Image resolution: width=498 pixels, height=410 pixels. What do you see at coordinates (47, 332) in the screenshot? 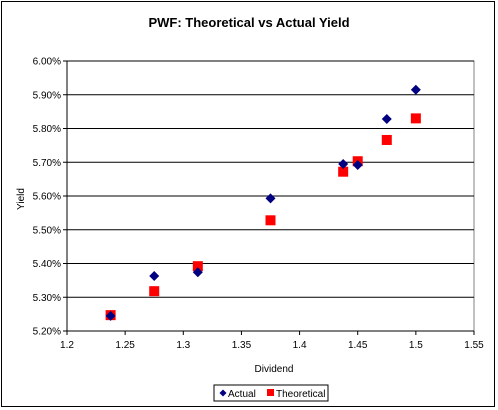
I see `y-tick-label: 5.20%` at bounding box center [47, 332].